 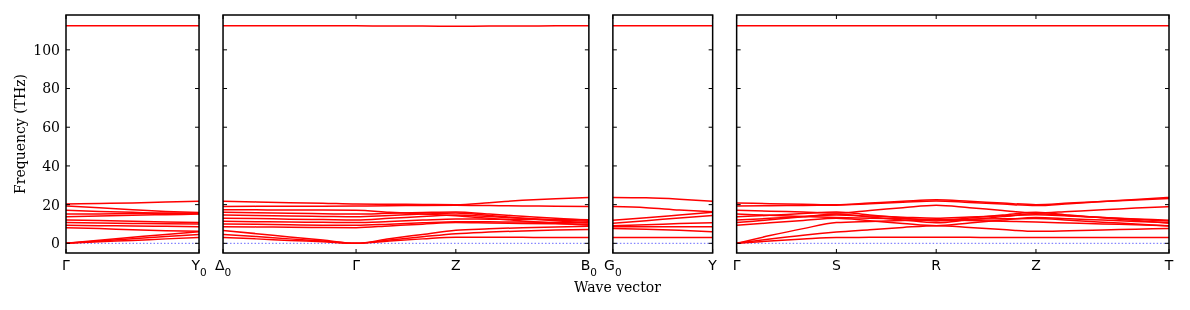 I want to click on x-tick-label: R, so click(x=936, y=265).